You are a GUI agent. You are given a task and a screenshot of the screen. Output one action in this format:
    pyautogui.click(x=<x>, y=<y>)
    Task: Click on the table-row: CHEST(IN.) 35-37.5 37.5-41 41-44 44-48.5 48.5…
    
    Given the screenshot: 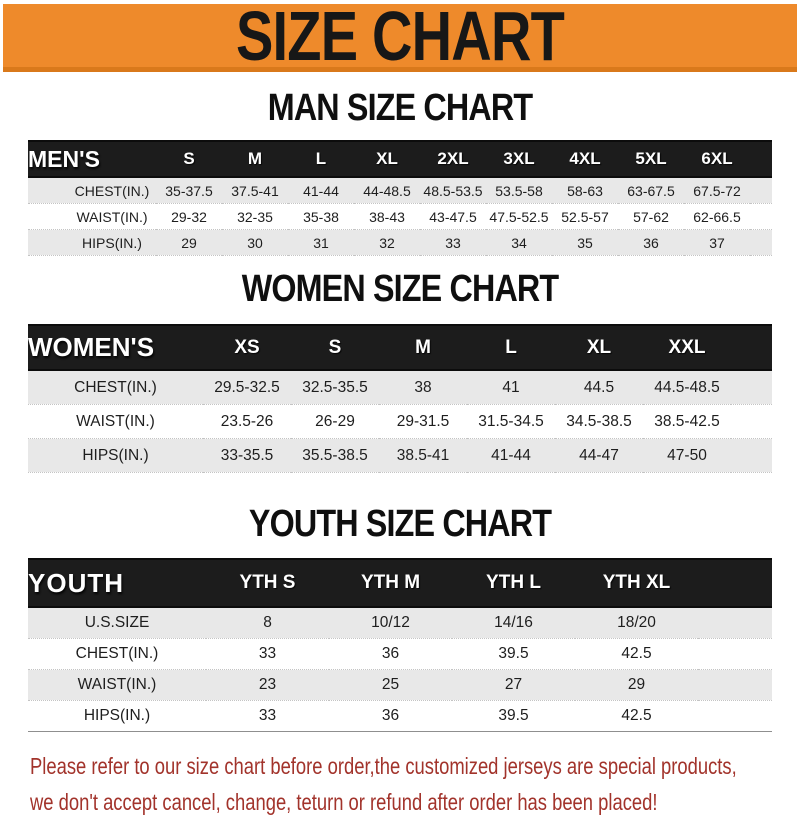 What is the action you would take?
    pyautogui.click(x=400, y=190)
    